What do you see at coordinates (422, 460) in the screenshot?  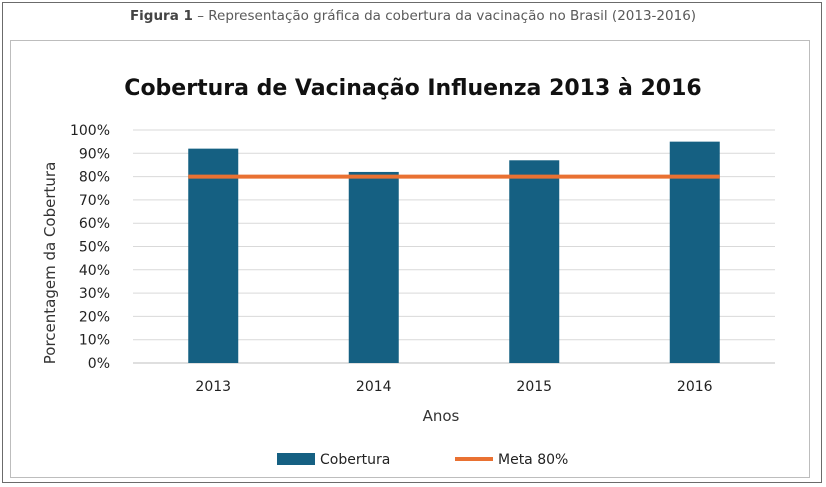 I see `legend: Cobertura Meta 80%` at bounding box center [422, 460].